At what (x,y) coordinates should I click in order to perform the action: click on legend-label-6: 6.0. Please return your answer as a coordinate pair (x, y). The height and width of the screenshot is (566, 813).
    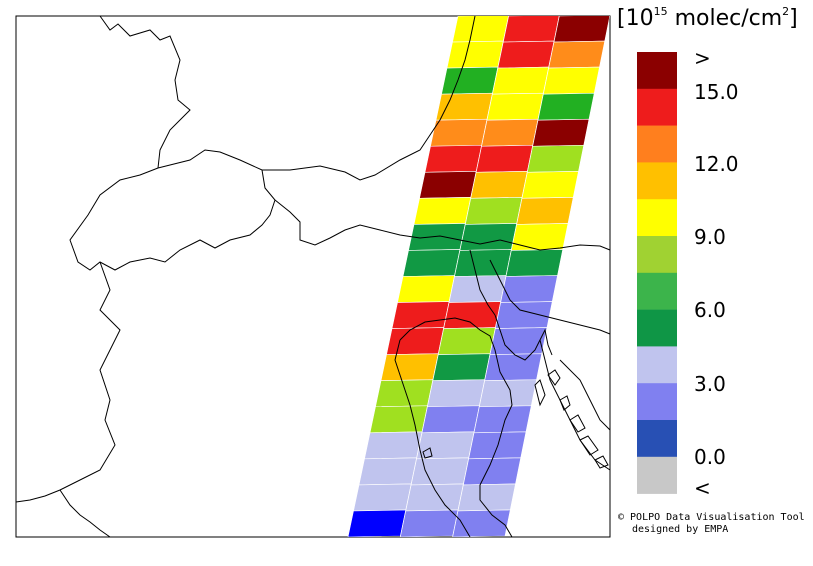
    Looking at the image, I should click on (710, 310).